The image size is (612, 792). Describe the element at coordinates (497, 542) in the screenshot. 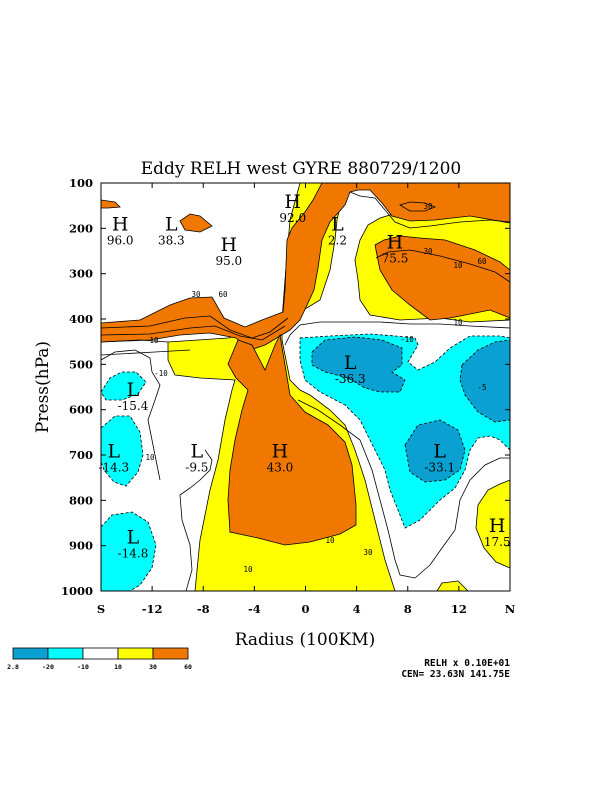

I see `extremum-value: 17.5` at that location.